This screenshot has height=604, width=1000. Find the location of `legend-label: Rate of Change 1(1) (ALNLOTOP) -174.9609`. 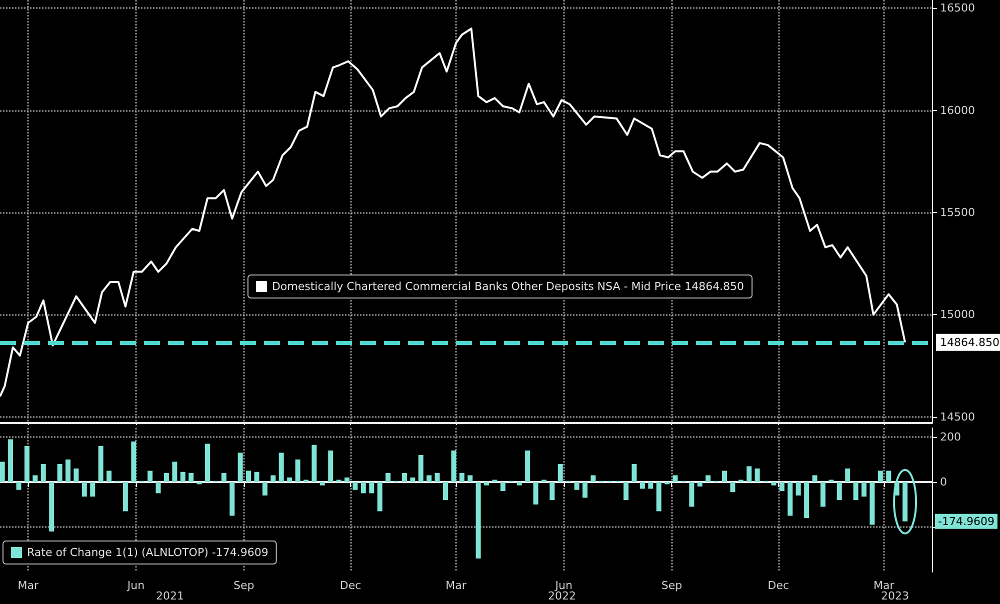

legend-label: Rate of Change 1(1) (ALNLOTOP) -174.9609 is located at coordinates (147, 552).